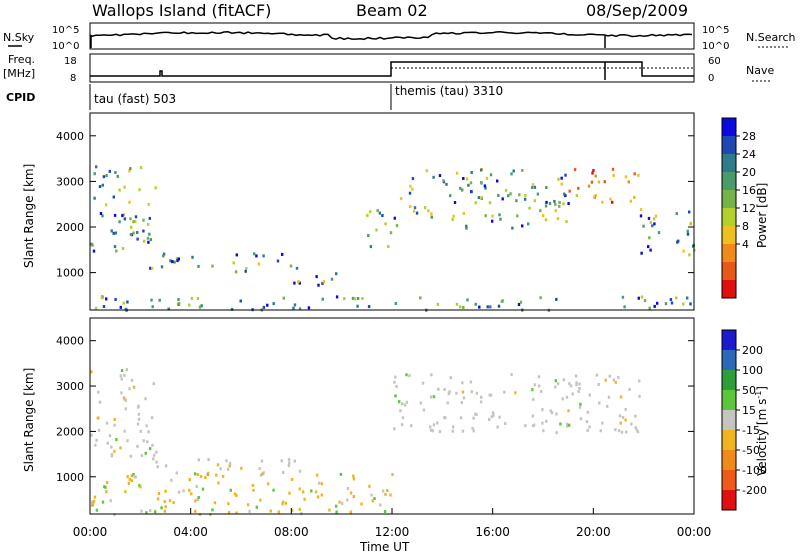 The height and width of the screenshot is (554, 800). I want to click on y-tick-label: 4000, so click(70, 136).